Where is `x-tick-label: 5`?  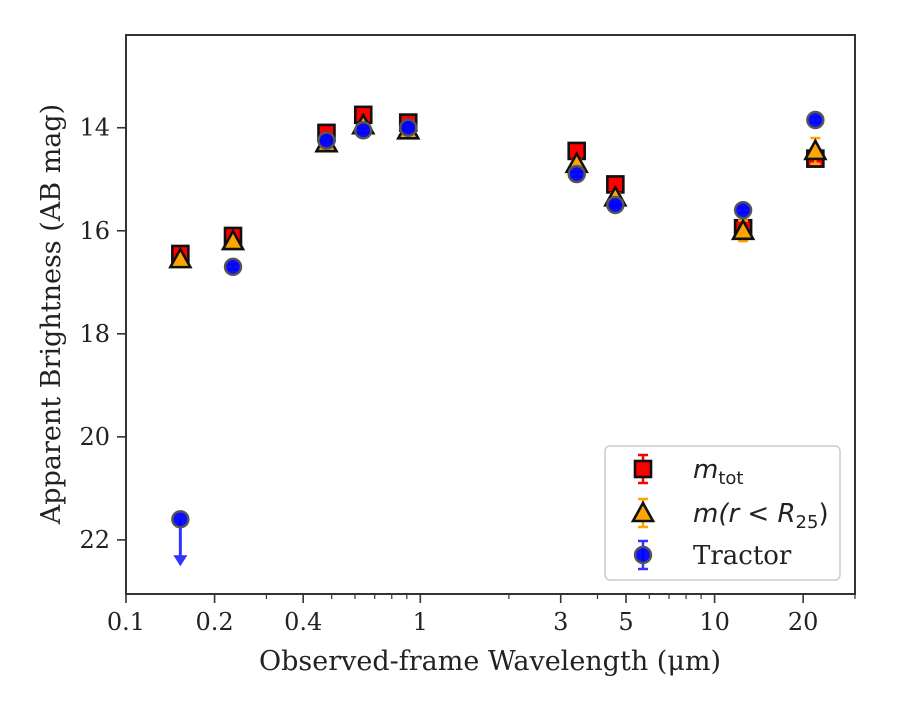 x-tick-label: 5 is located at coordinates (625, 622).